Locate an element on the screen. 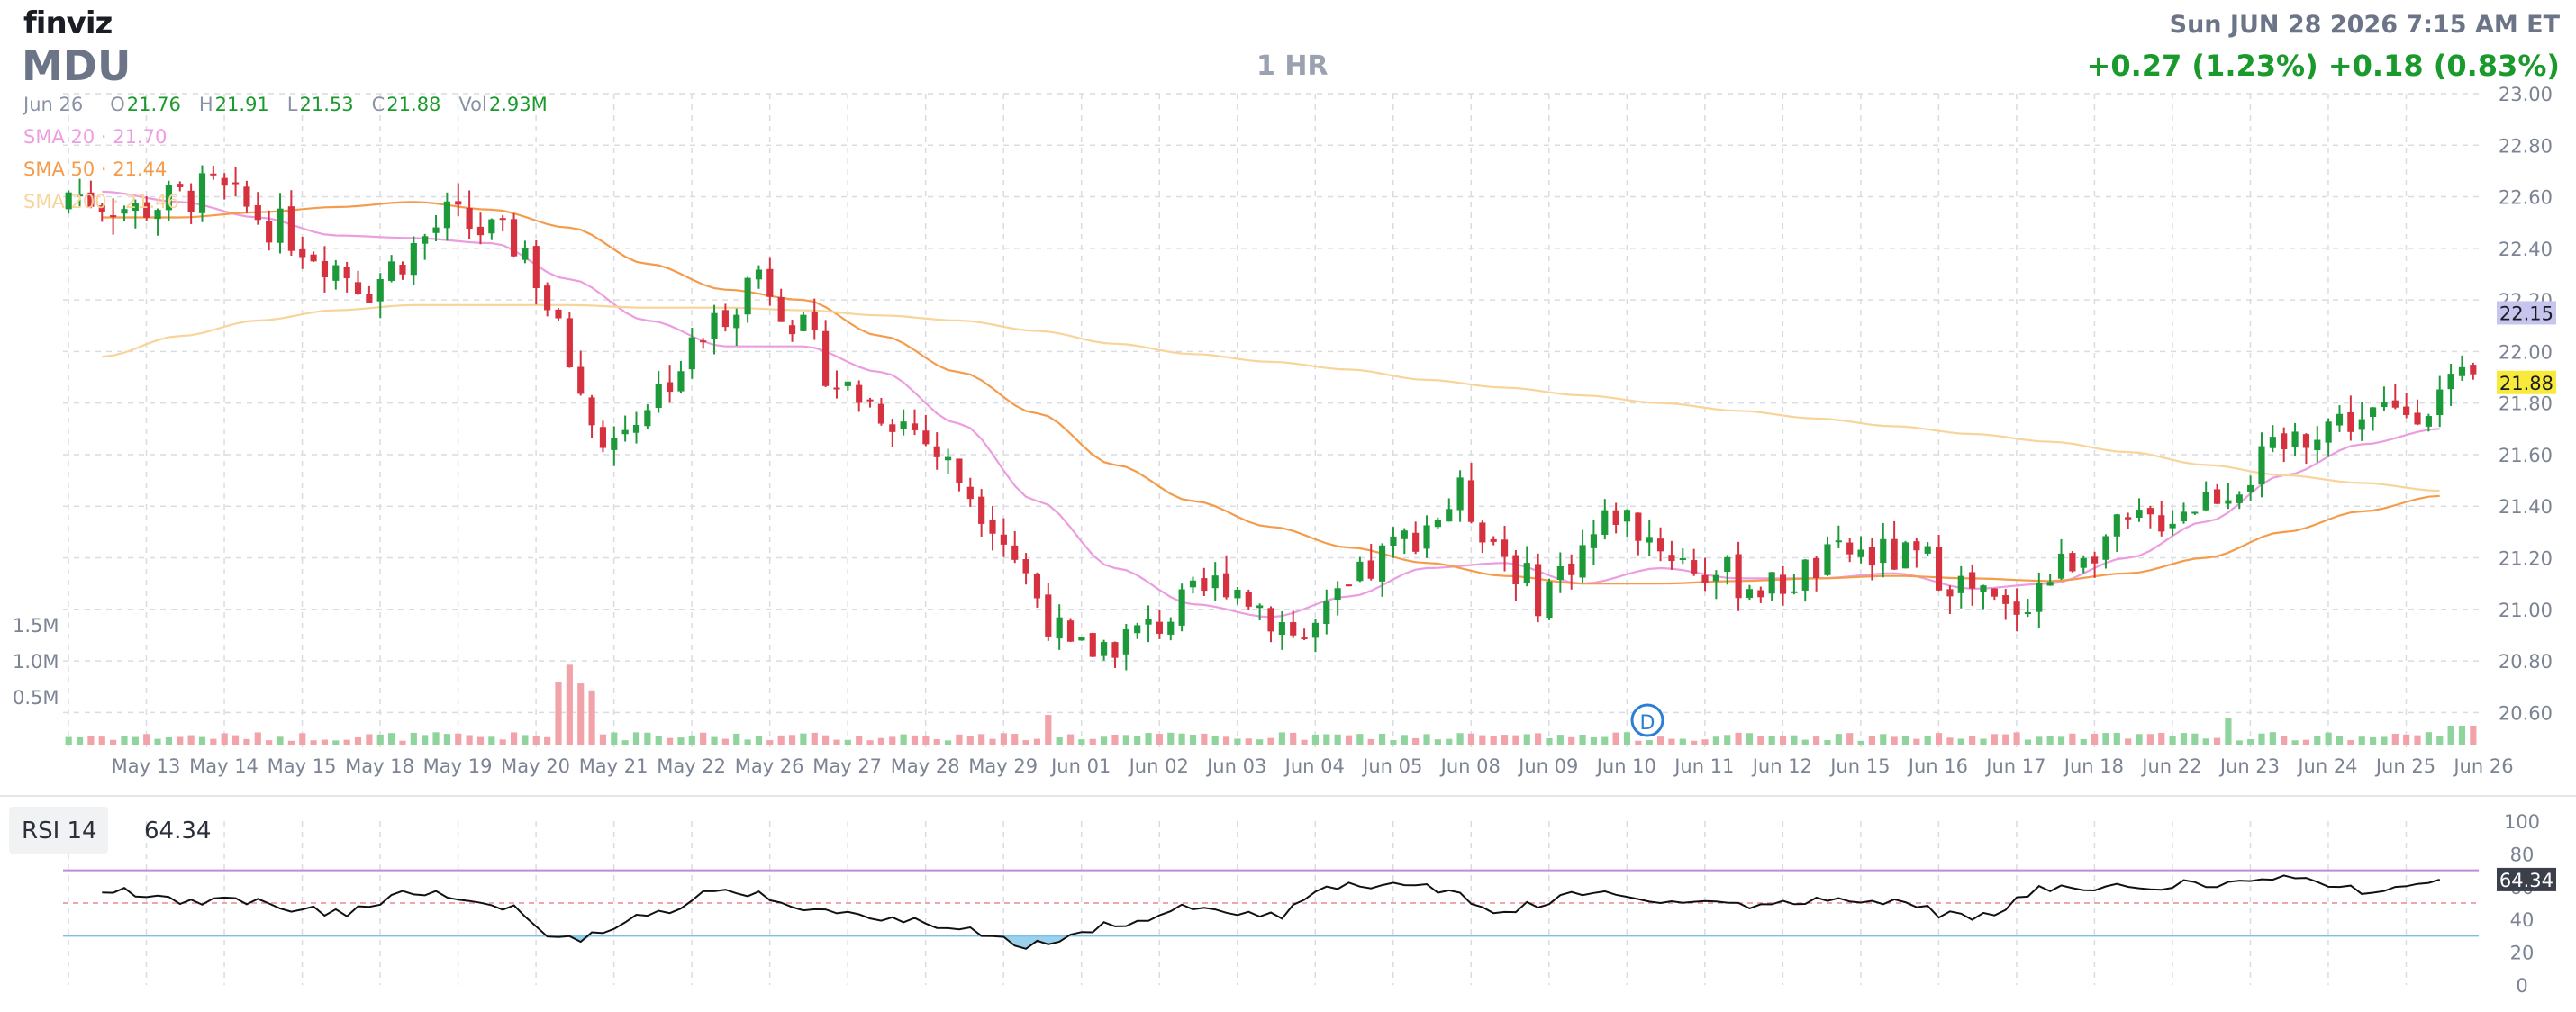  sma200-legend: SMA 200 · 21.46 is located at coordinates (101, 201).